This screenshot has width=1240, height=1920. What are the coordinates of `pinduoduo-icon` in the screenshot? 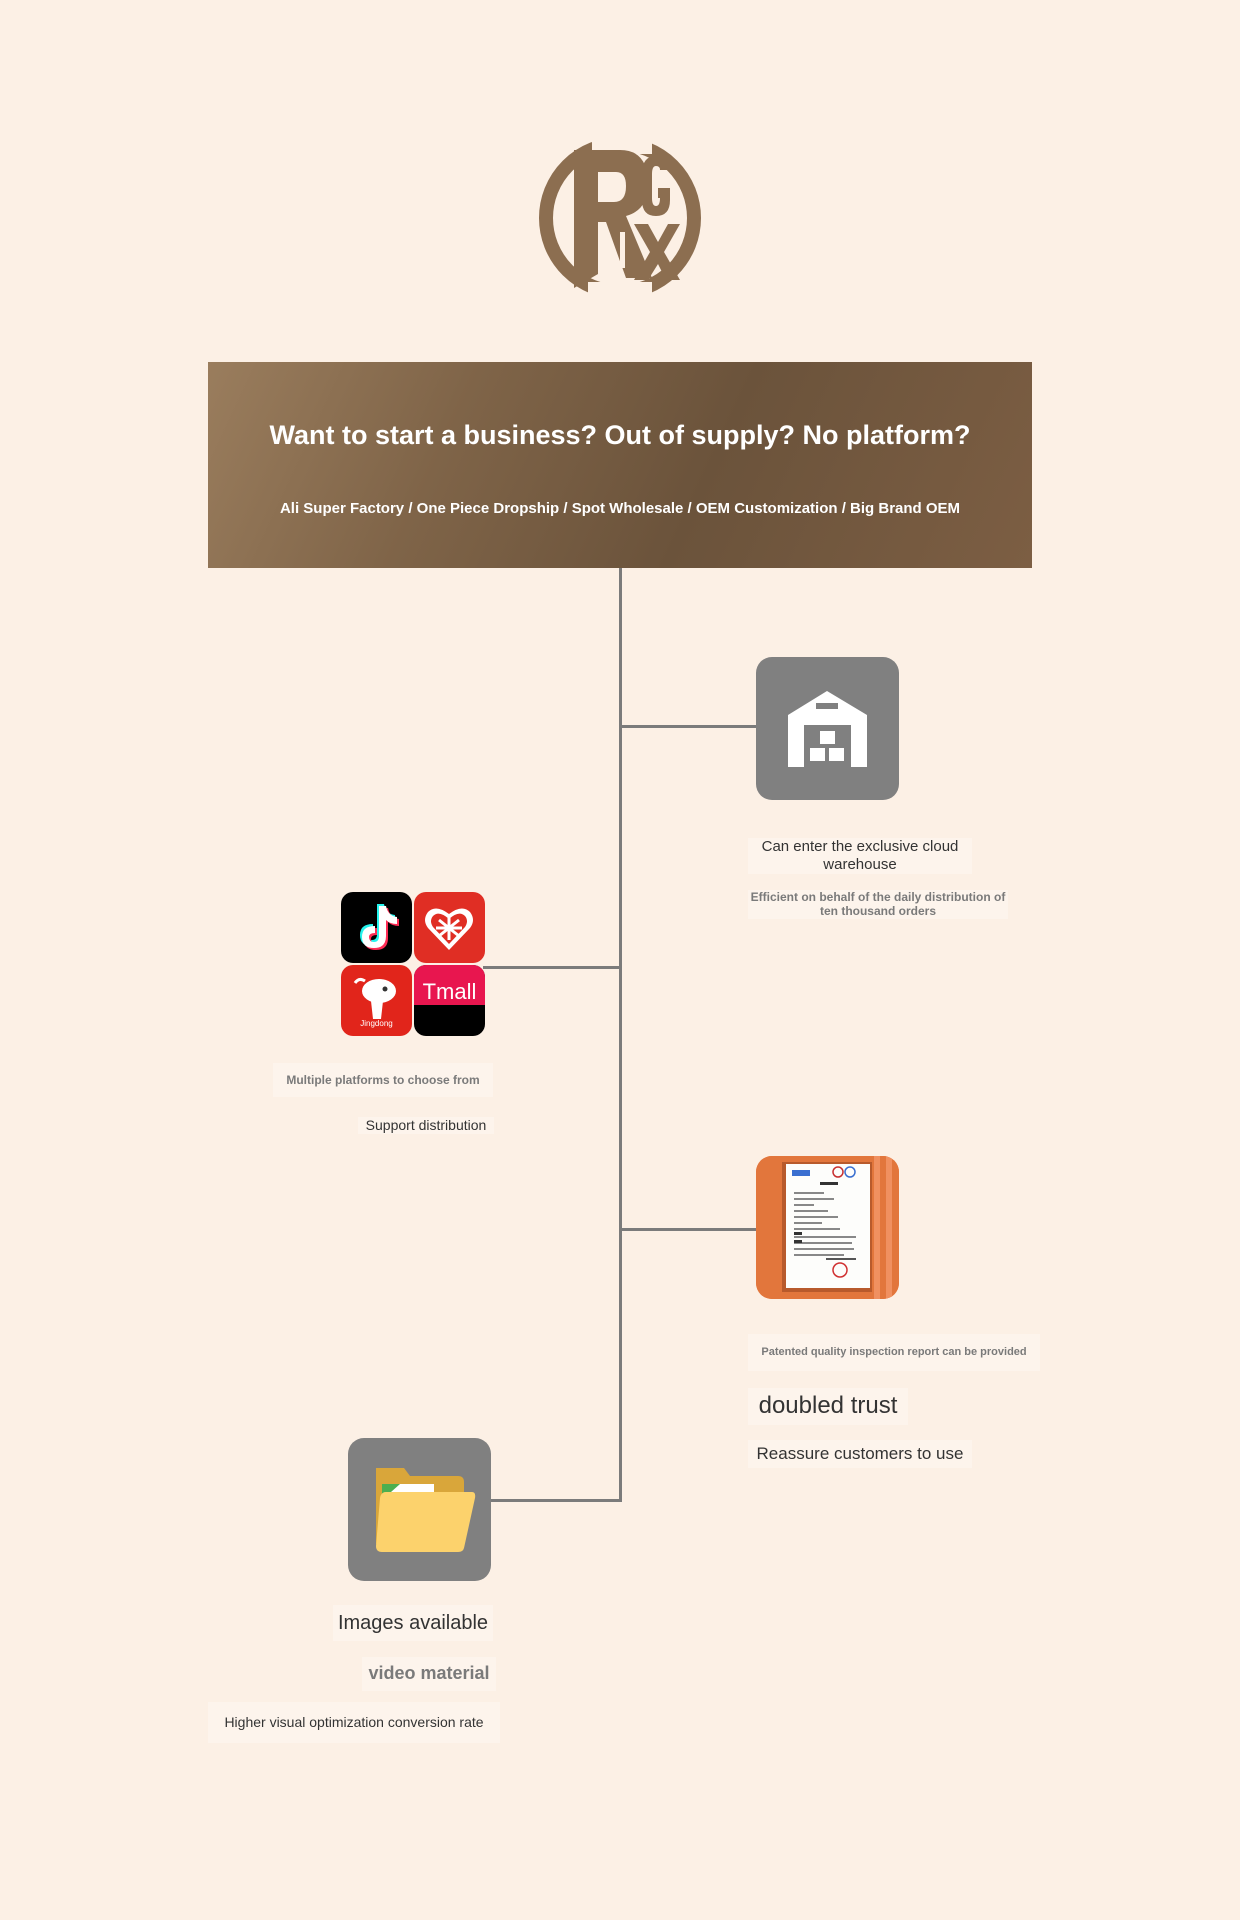 It's located at (449, 927).